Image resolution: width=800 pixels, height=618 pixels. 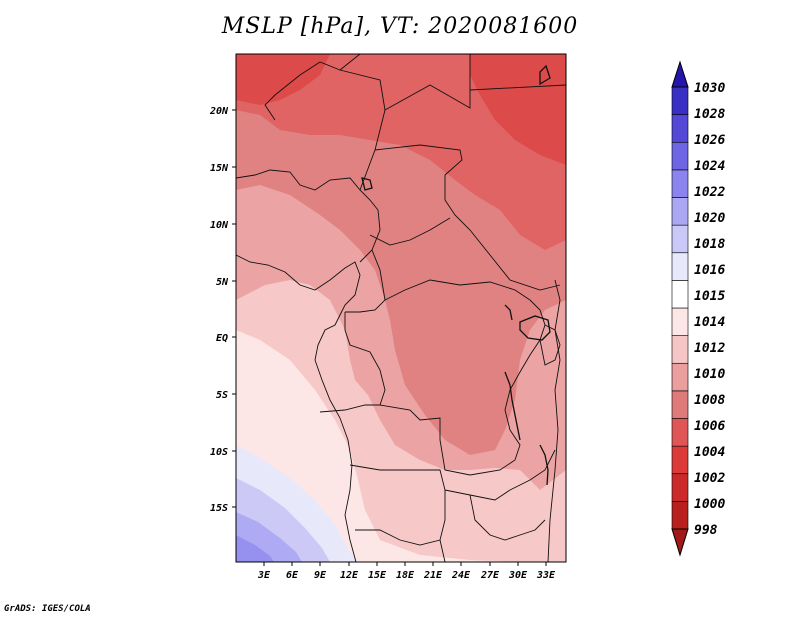 I want to click on colorbar-level-label: 1008, so click(x=709, y=400).